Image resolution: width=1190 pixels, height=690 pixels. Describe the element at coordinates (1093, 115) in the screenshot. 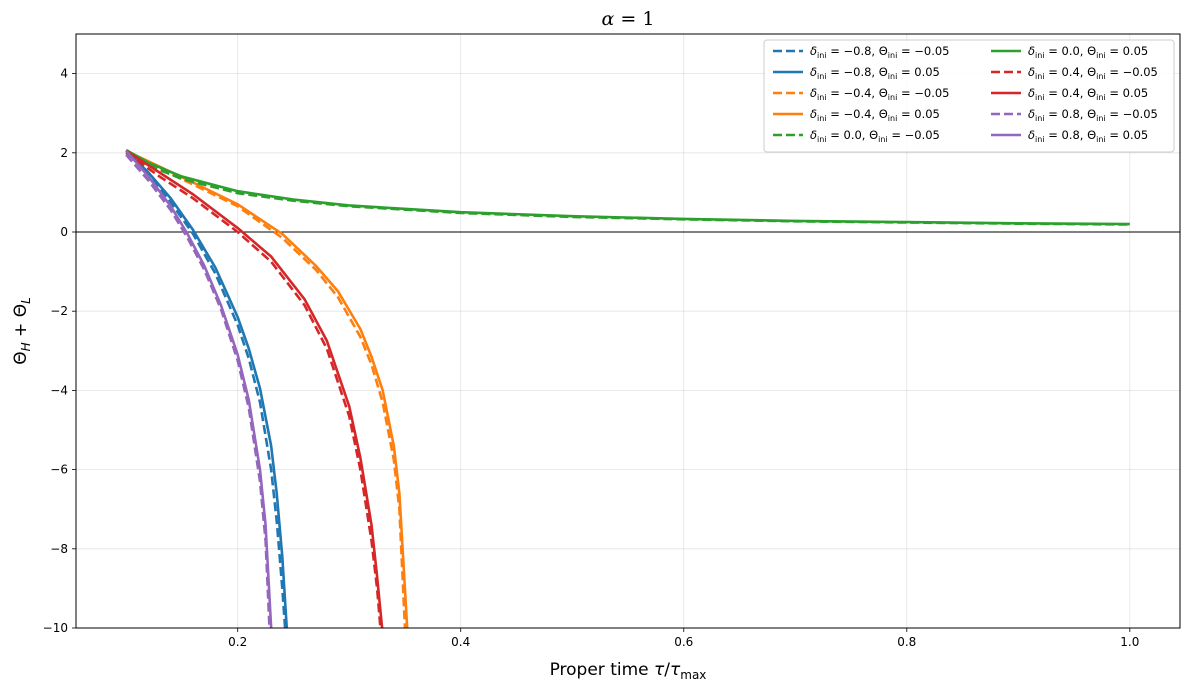

I see `legend-label-9: δini = 0.8, Θini = −0.05` at that location.